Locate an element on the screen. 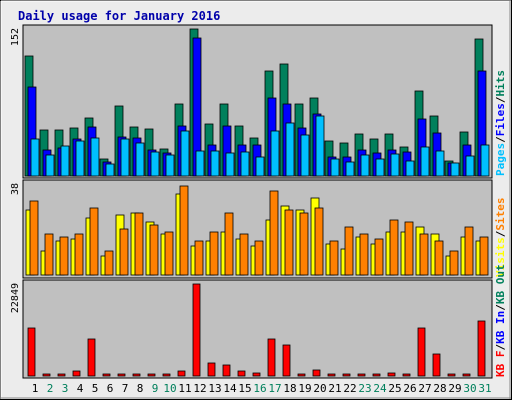 The height and width of the screenshot is (400, 512). day-tick-label: 8 is located at coordinates (140, 388).